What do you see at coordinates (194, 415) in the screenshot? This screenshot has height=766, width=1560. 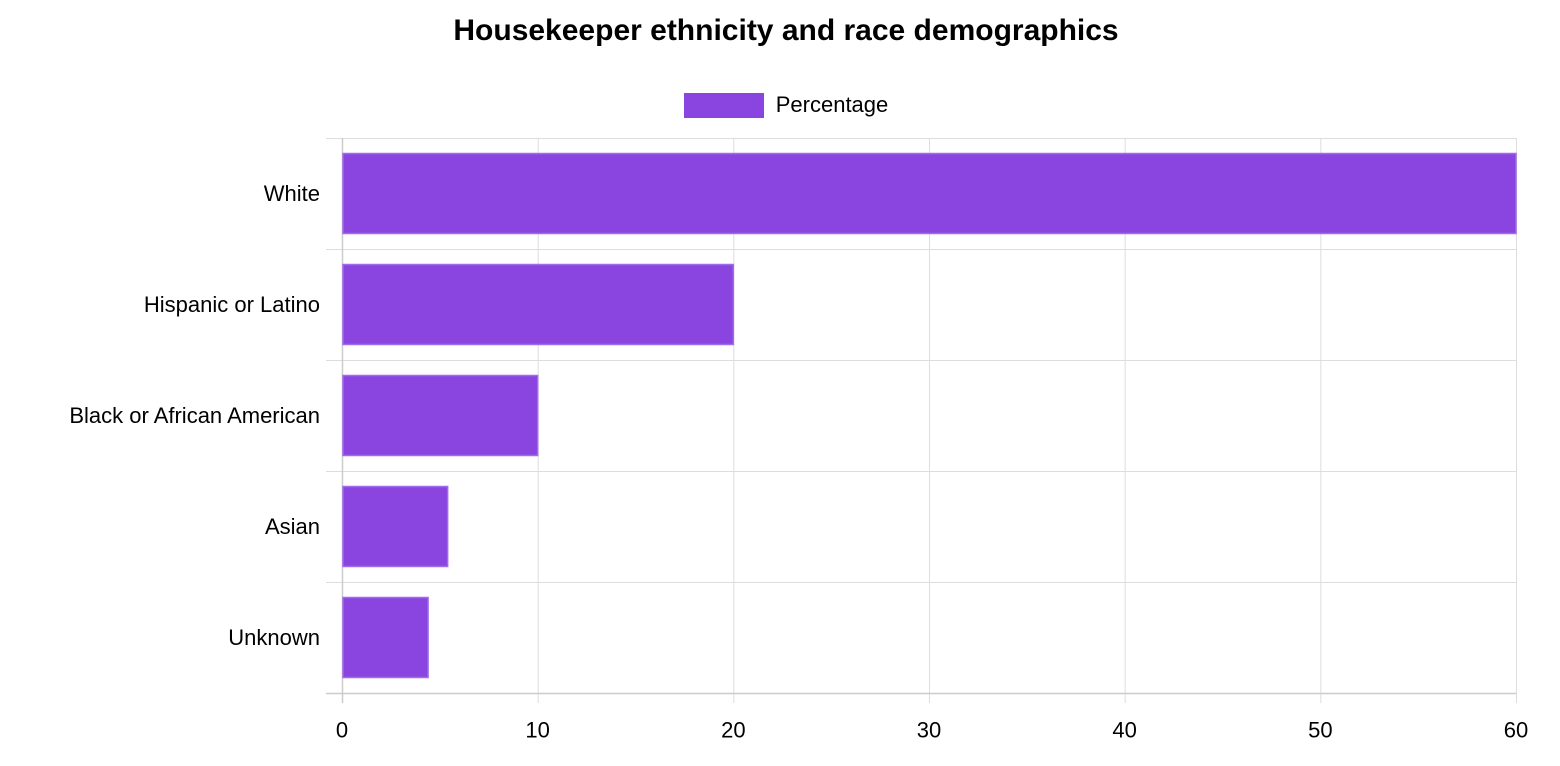 I see `y-tick-label: Black or African American` at bounding box center [194, 415].